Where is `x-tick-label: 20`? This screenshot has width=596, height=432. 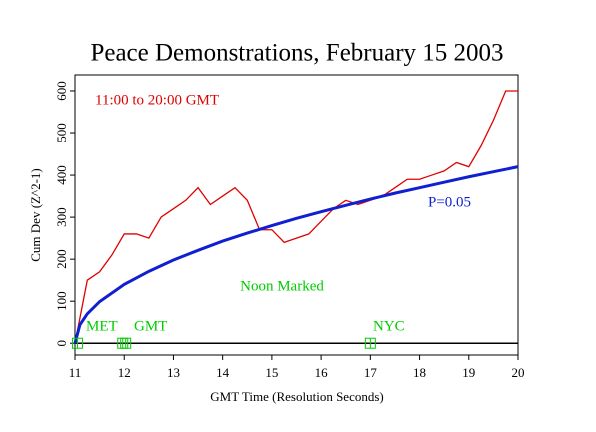
x-tick-label: 20 is located at coordinates (518, 372).